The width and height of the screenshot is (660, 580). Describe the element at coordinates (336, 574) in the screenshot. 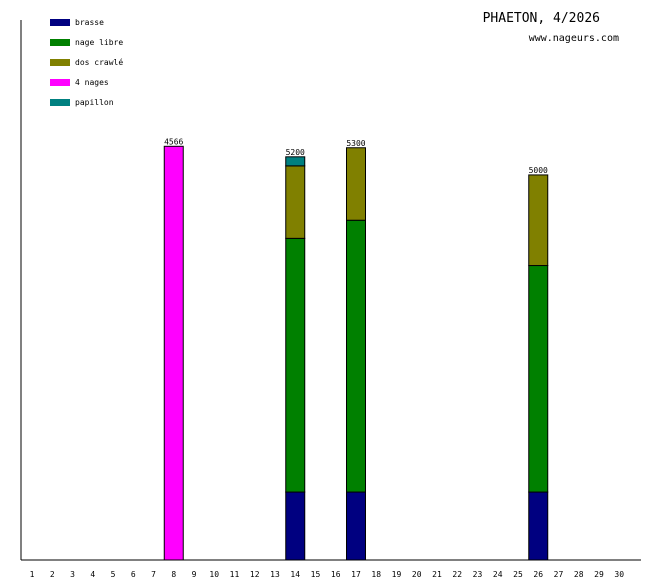

I see `x-tick-label-16: 16` at that location.